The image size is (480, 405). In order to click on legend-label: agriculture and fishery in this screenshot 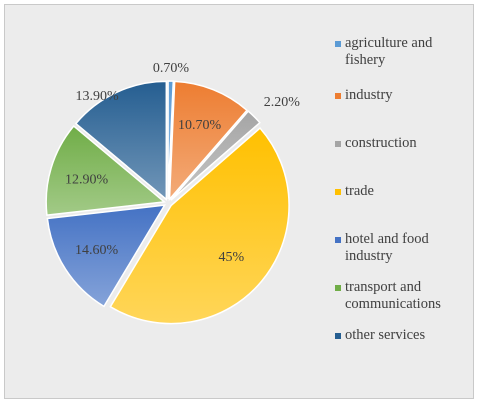, I will do `click(389, 51)`.